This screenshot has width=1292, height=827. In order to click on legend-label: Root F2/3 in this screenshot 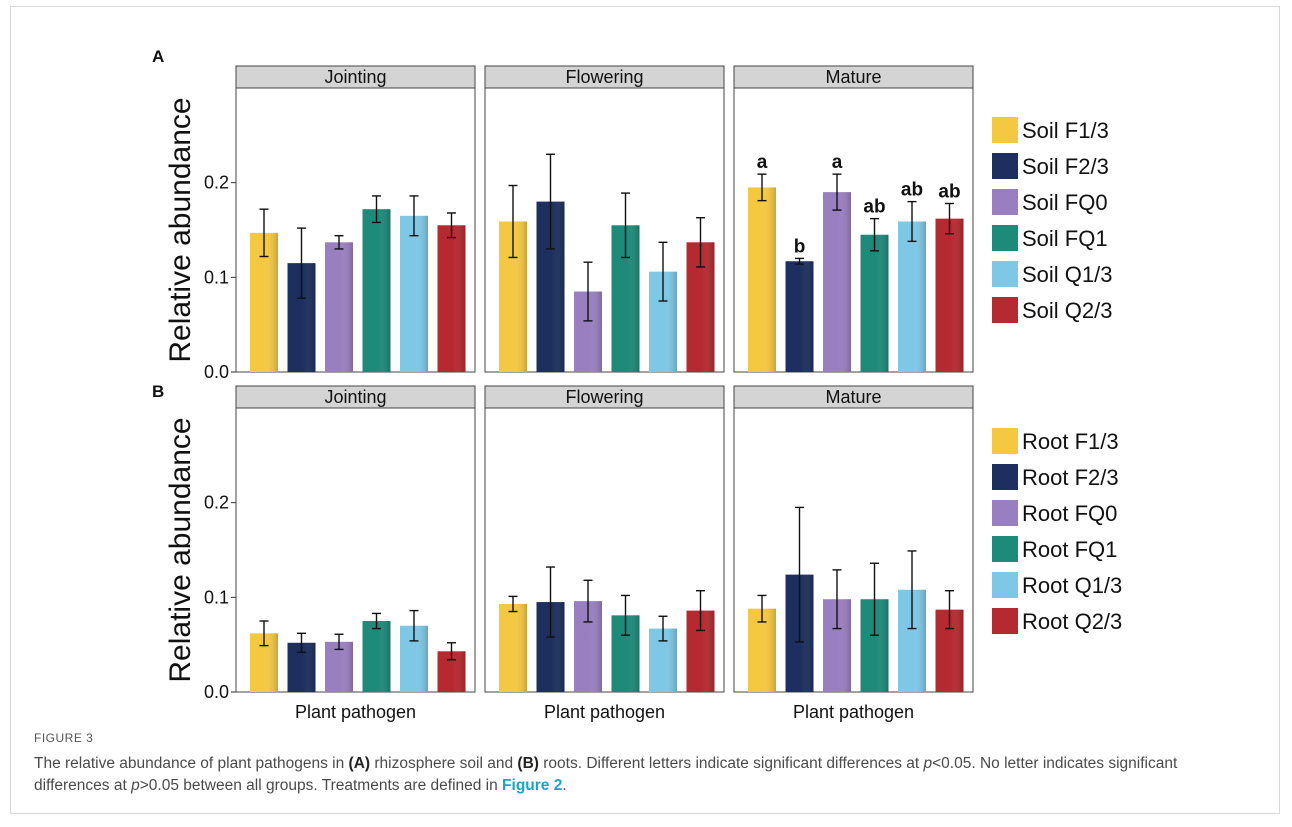, I will do `click(1070, 477)`.